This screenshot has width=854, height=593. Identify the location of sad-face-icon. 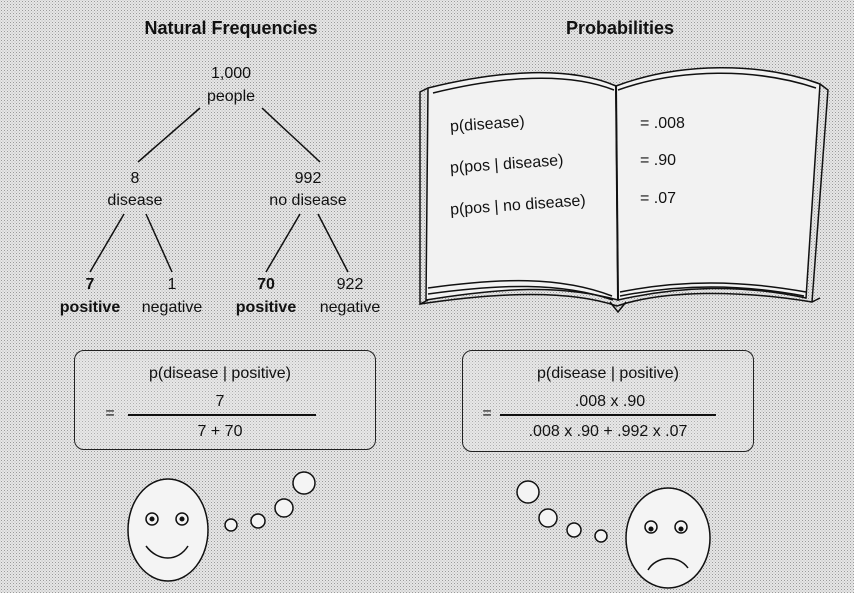
(668, 538).